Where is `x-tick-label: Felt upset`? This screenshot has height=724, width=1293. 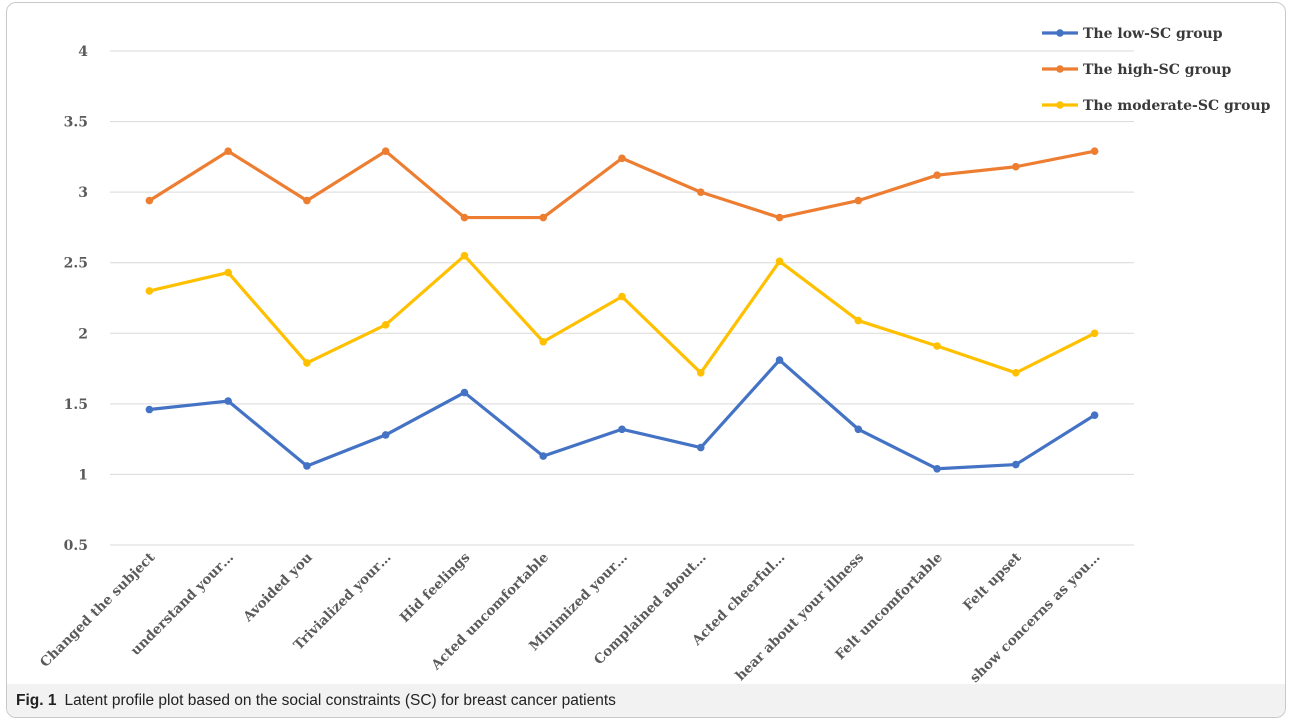 x-tick-label: Felt upset is located at coordinates (992, 581).